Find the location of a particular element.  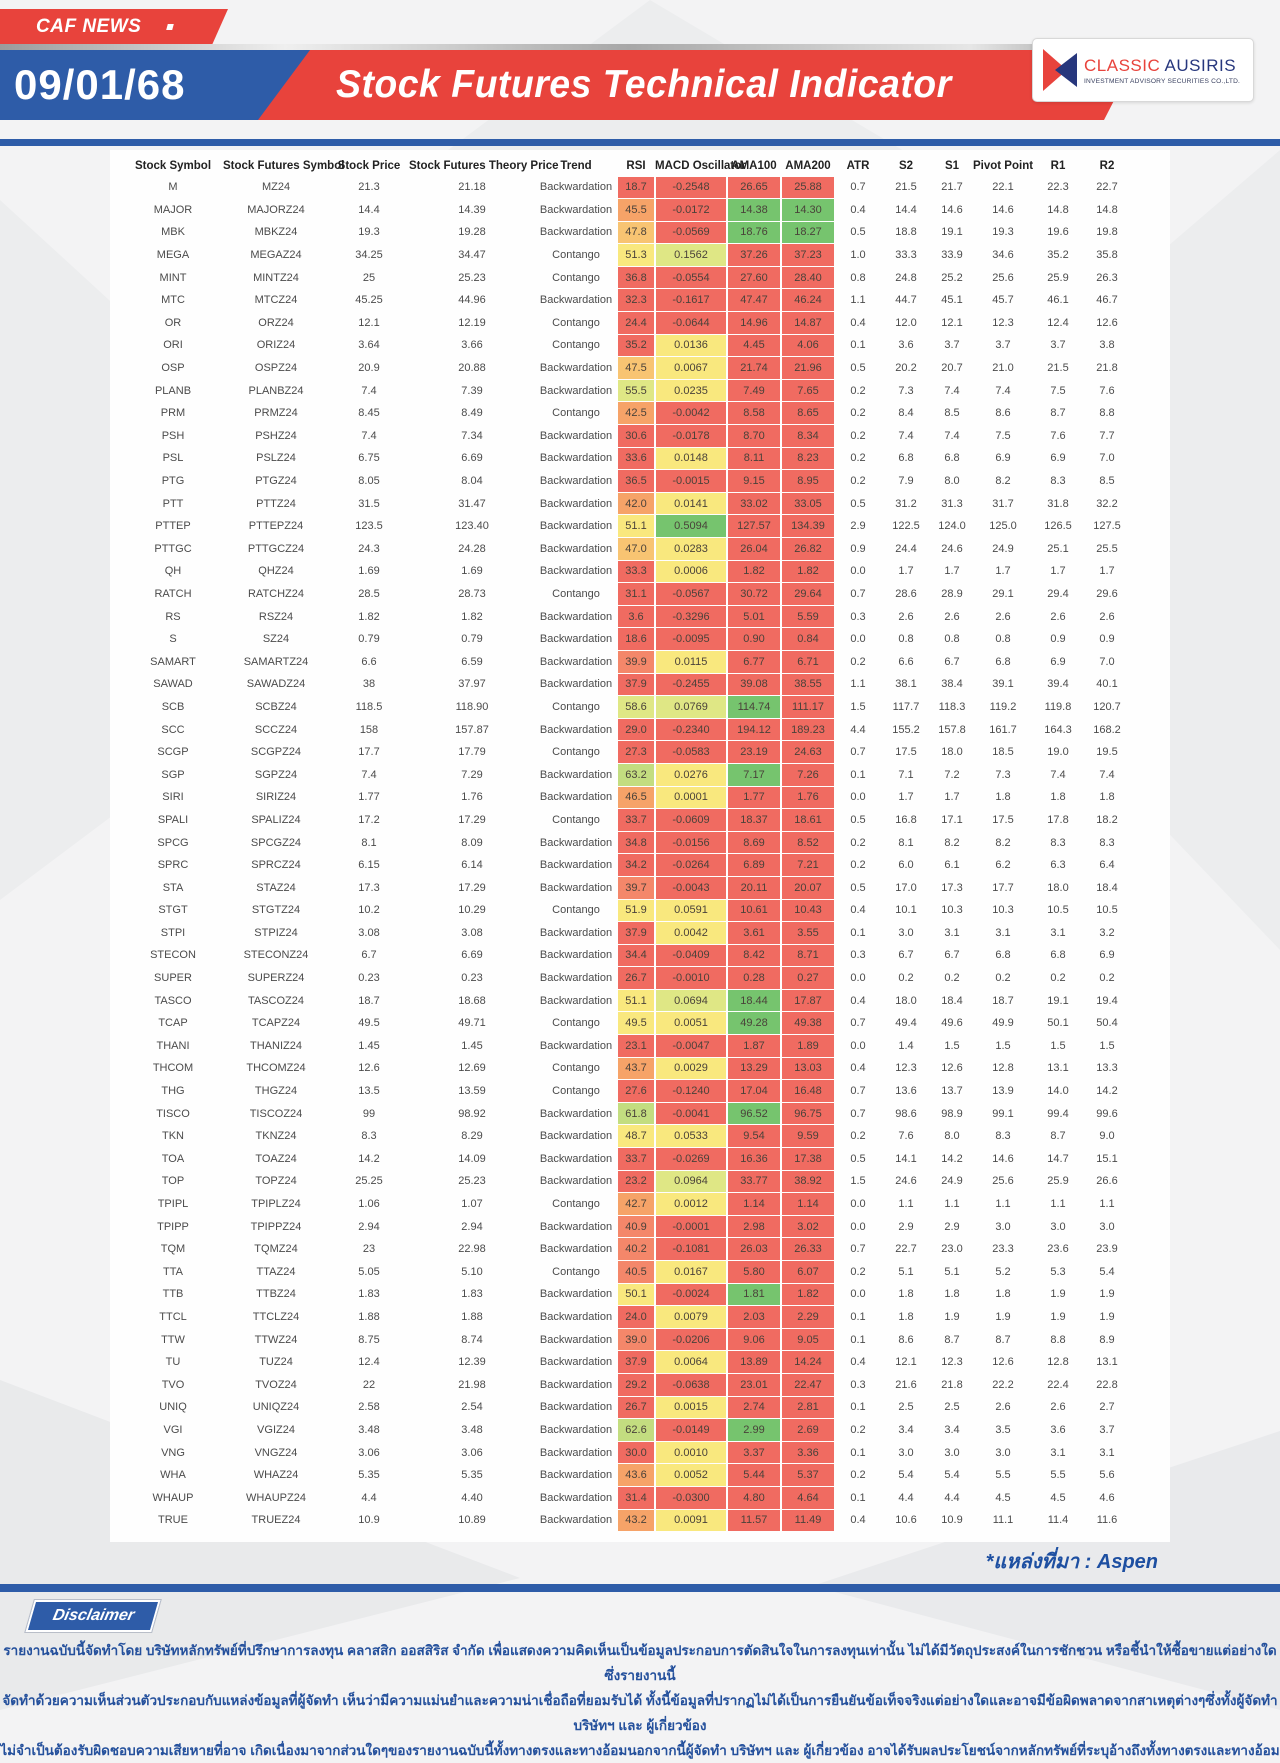

signal-cell: 7.26 is located at coordinates (808, 774).